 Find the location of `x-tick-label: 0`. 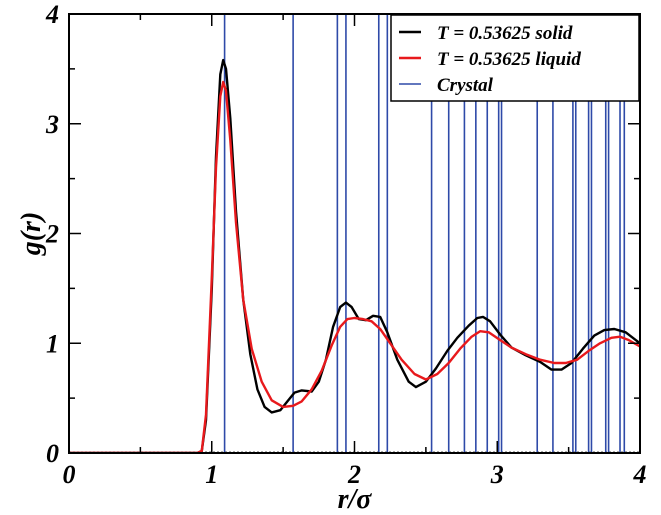

x-tick-label: 0 is located at coordinates (69, 474).